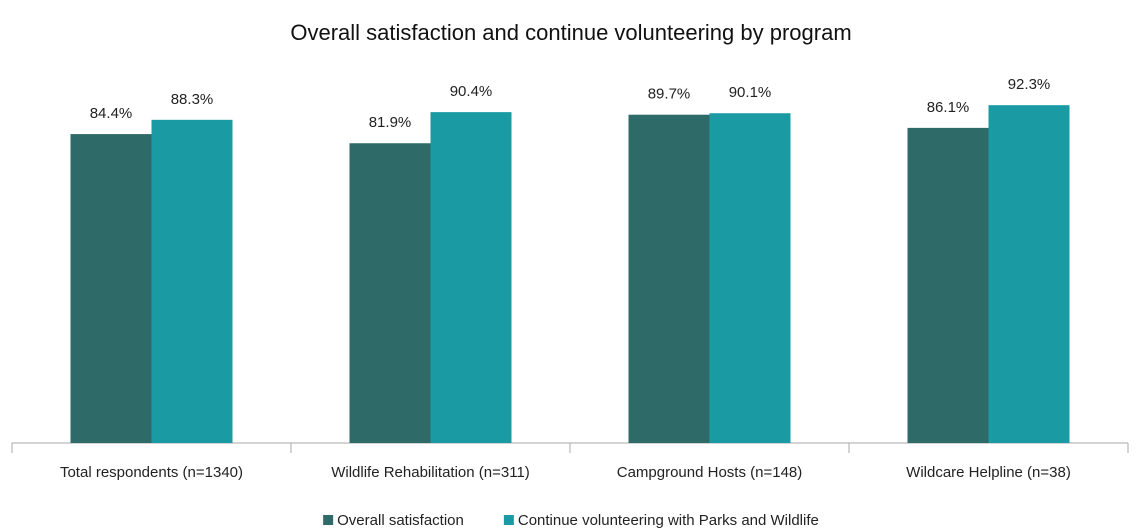 The image size is (1142, 531). Describe the element at coordinates (390, 122) in the screenshot. I see `data-label: 81.9%` at that location.